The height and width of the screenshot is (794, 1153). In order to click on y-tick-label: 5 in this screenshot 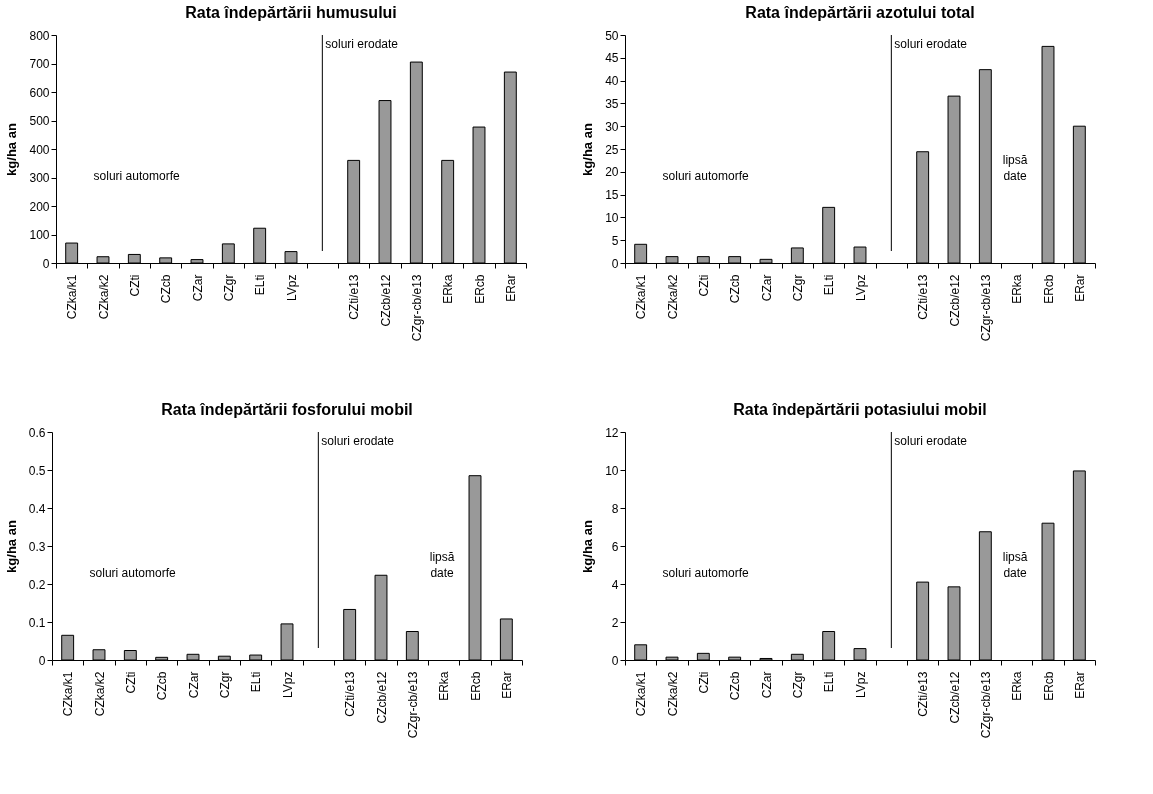, I will do `click(615, 240)`.